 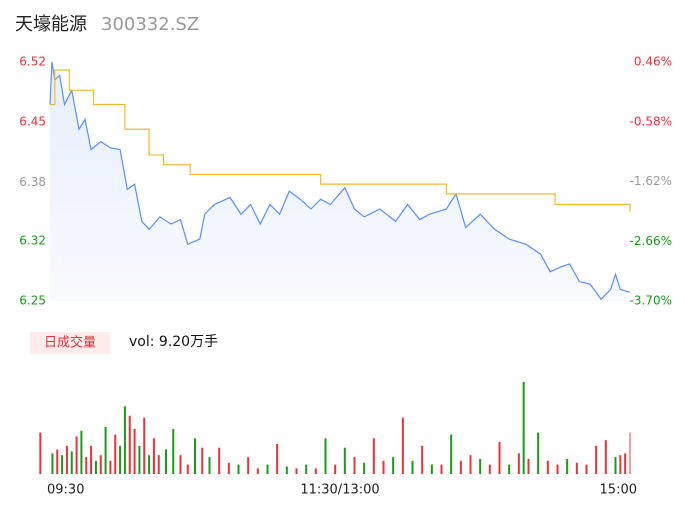 I want to click on y-tick-label: 6.32, so click(x=32, y=240).